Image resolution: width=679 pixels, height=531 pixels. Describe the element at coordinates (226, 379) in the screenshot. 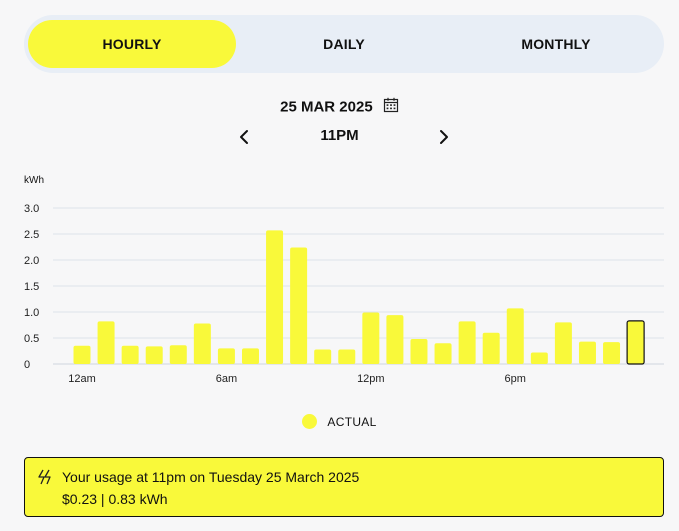

I see `x-tick-label: 6am` at that location.